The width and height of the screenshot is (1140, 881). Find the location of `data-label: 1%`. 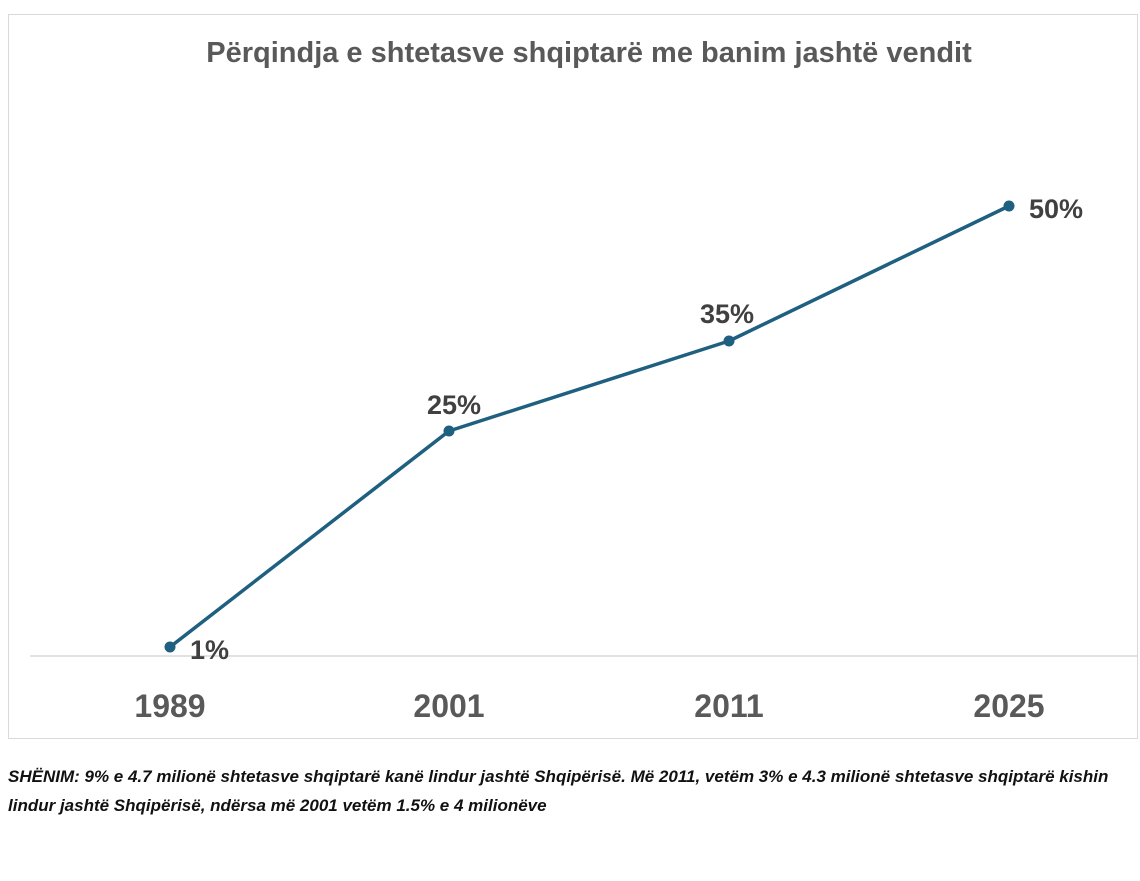

data-label: 1% is located at coordinates (209, 650).